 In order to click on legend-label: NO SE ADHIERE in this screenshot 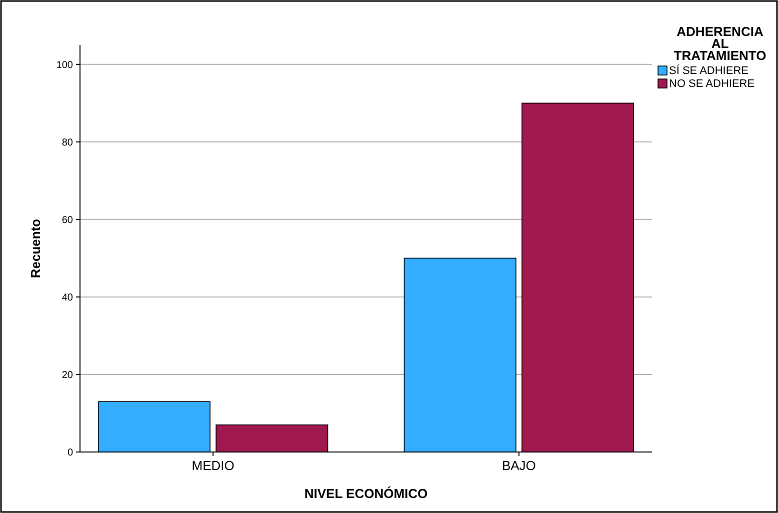, I will do `click(712, 84)`.